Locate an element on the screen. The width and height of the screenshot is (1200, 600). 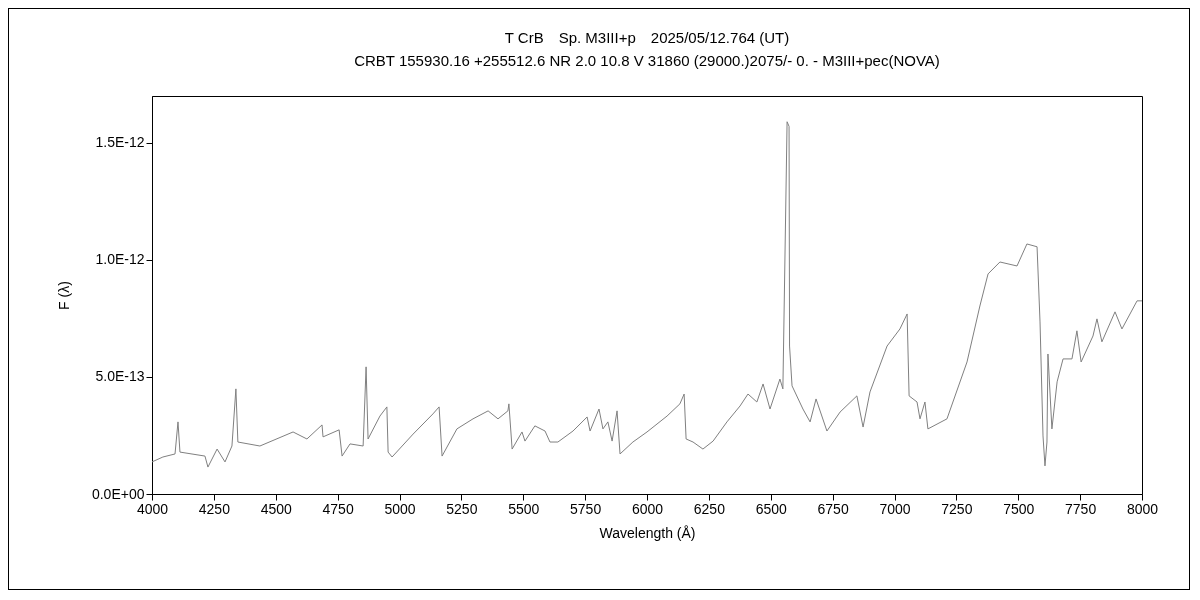
x-tick-label: 7000 is located at coordinates (895, 508).